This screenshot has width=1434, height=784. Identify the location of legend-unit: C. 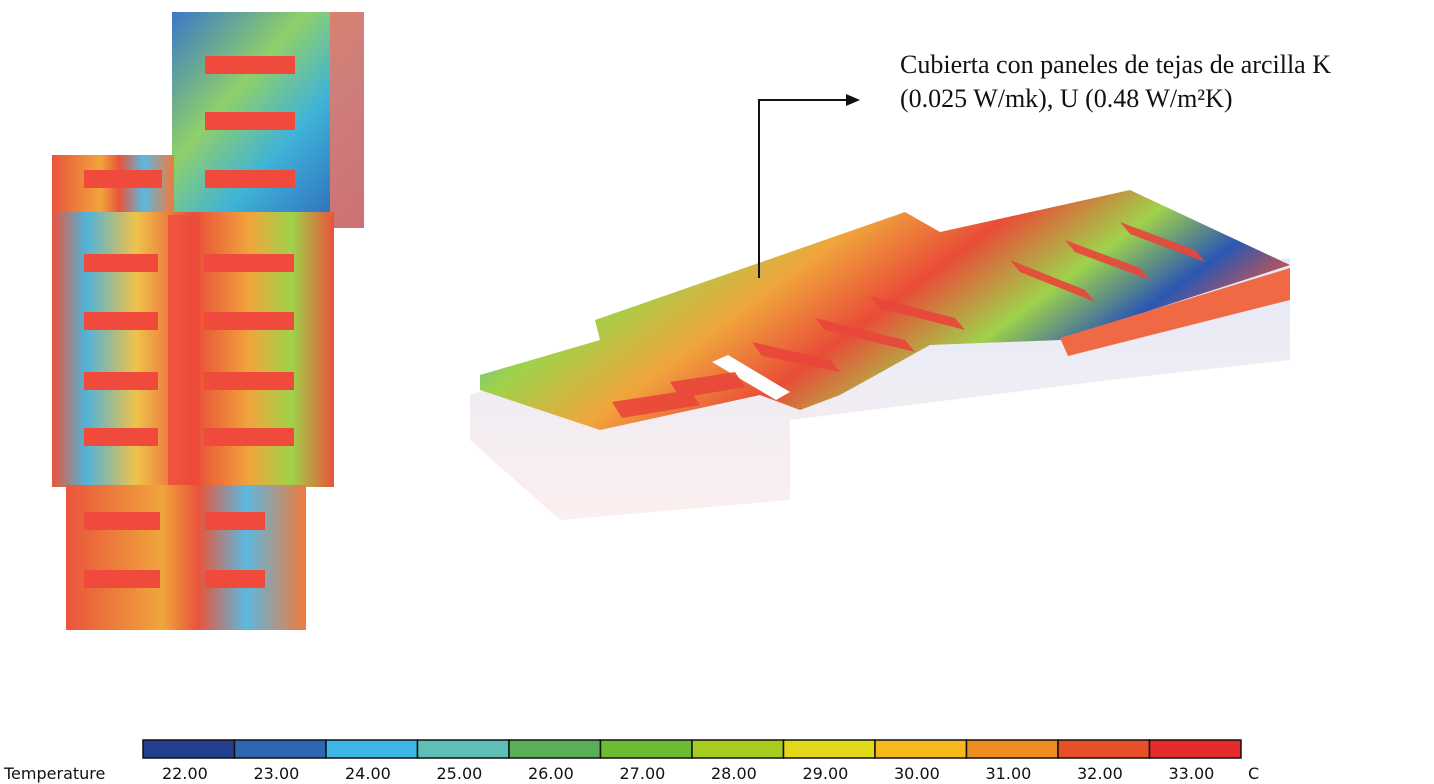
(1254, 773).